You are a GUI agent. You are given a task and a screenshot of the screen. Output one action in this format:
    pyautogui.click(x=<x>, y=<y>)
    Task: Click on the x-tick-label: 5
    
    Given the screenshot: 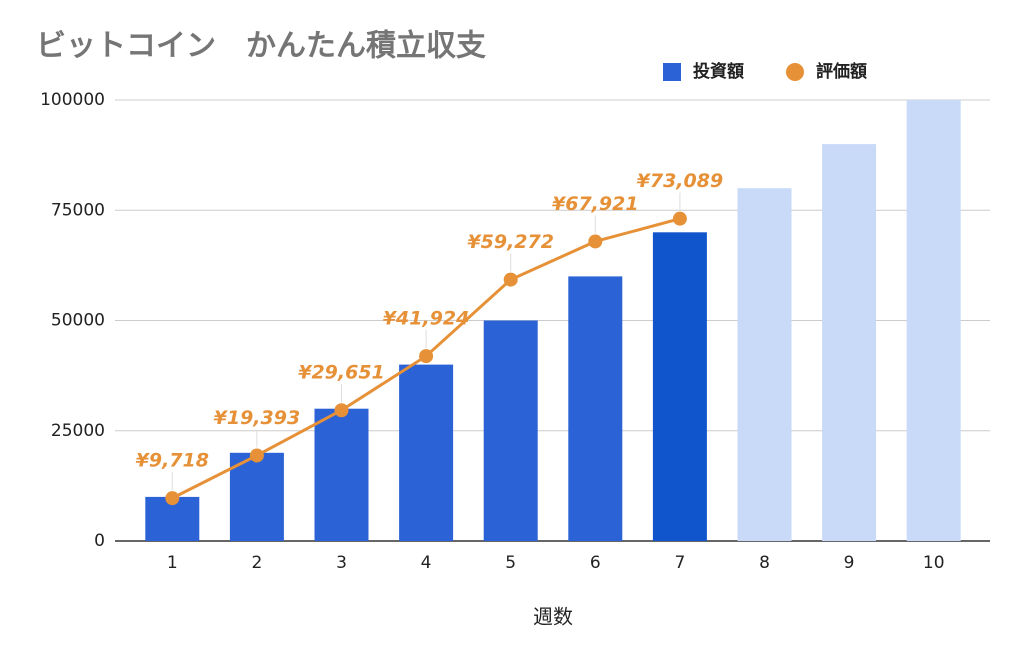 What is the action you would take?
    pyautogui.click(x=510, y=563)
    